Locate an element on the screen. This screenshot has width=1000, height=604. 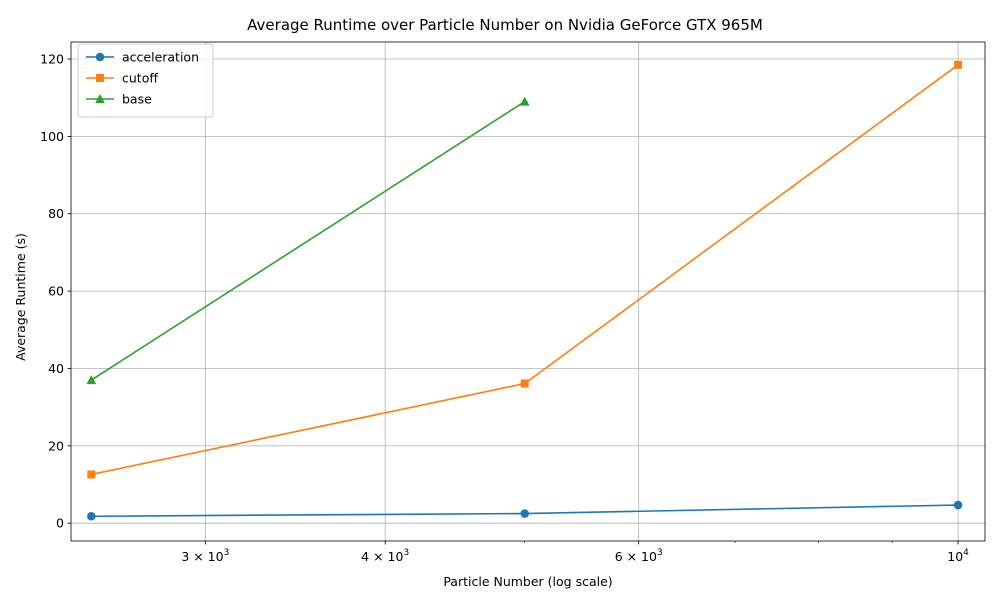
y-tick-label: 100 is located at coordinates (52, 136).